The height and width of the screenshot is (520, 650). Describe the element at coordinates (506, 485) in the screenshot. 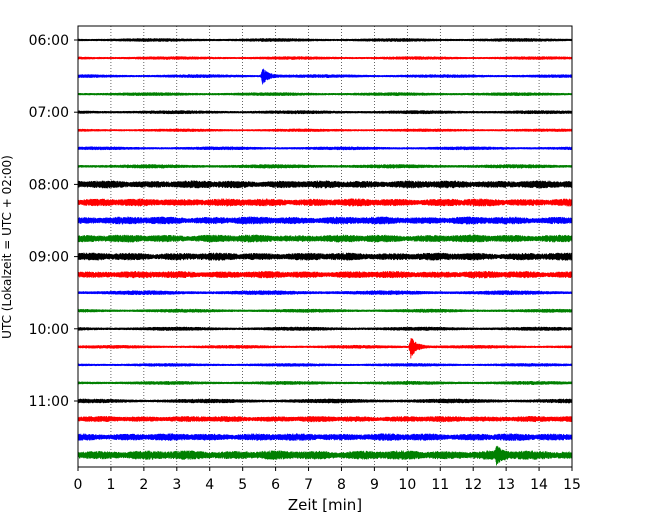

I see `x-tick-label: 13` at that location.